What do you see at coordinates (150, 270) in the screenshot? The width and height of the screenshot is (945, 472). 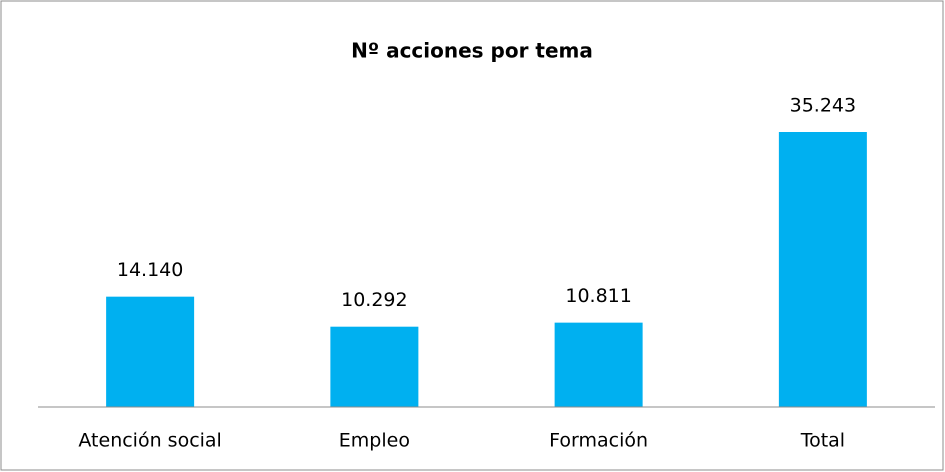 I see `value-label: 14.140` at bounding box center [150, 270].